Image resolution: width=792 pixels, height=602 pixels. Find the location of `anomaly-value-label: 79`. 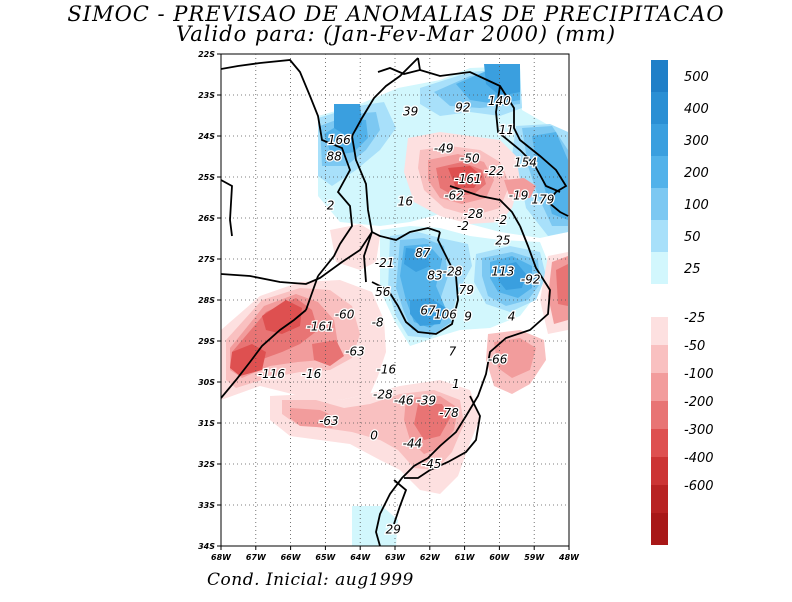

anomaly-value-label: 79 is located at coordinates (466, 290).